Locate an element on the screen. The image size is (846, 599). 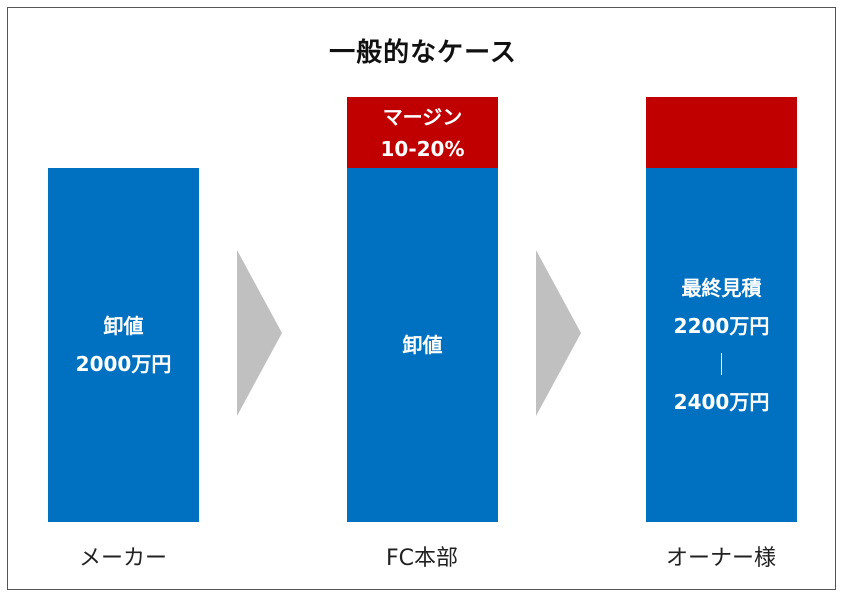
owner-price-block: 最終見積 2200万円 2400万円 is located at coordinates (721, 345).